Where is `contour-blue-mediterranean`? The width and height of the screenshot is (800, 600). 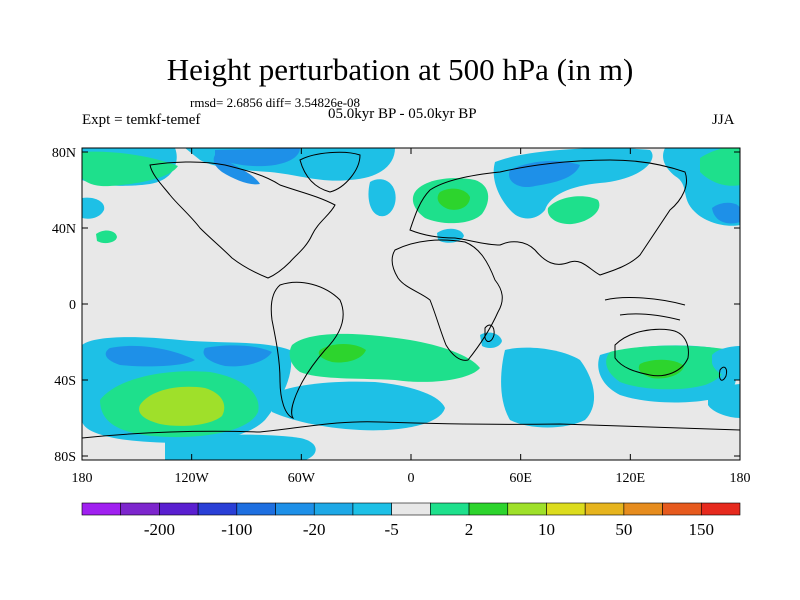 contour-blue-mediterranean is located at coordinates (450, 235).